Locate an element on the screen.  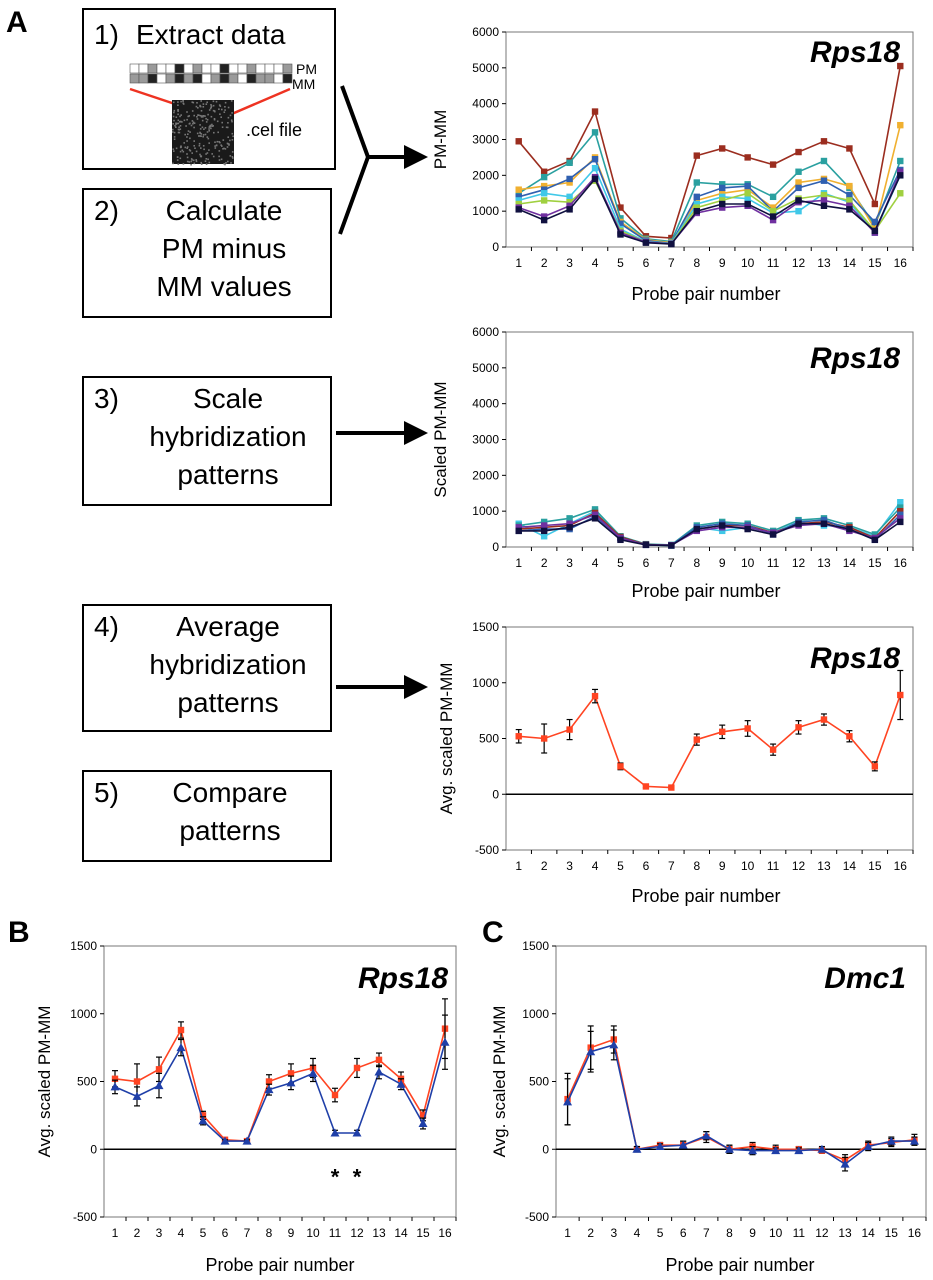
y-axis-label: Avg. scaled PM-MM is located at coordinates (44, 1082).